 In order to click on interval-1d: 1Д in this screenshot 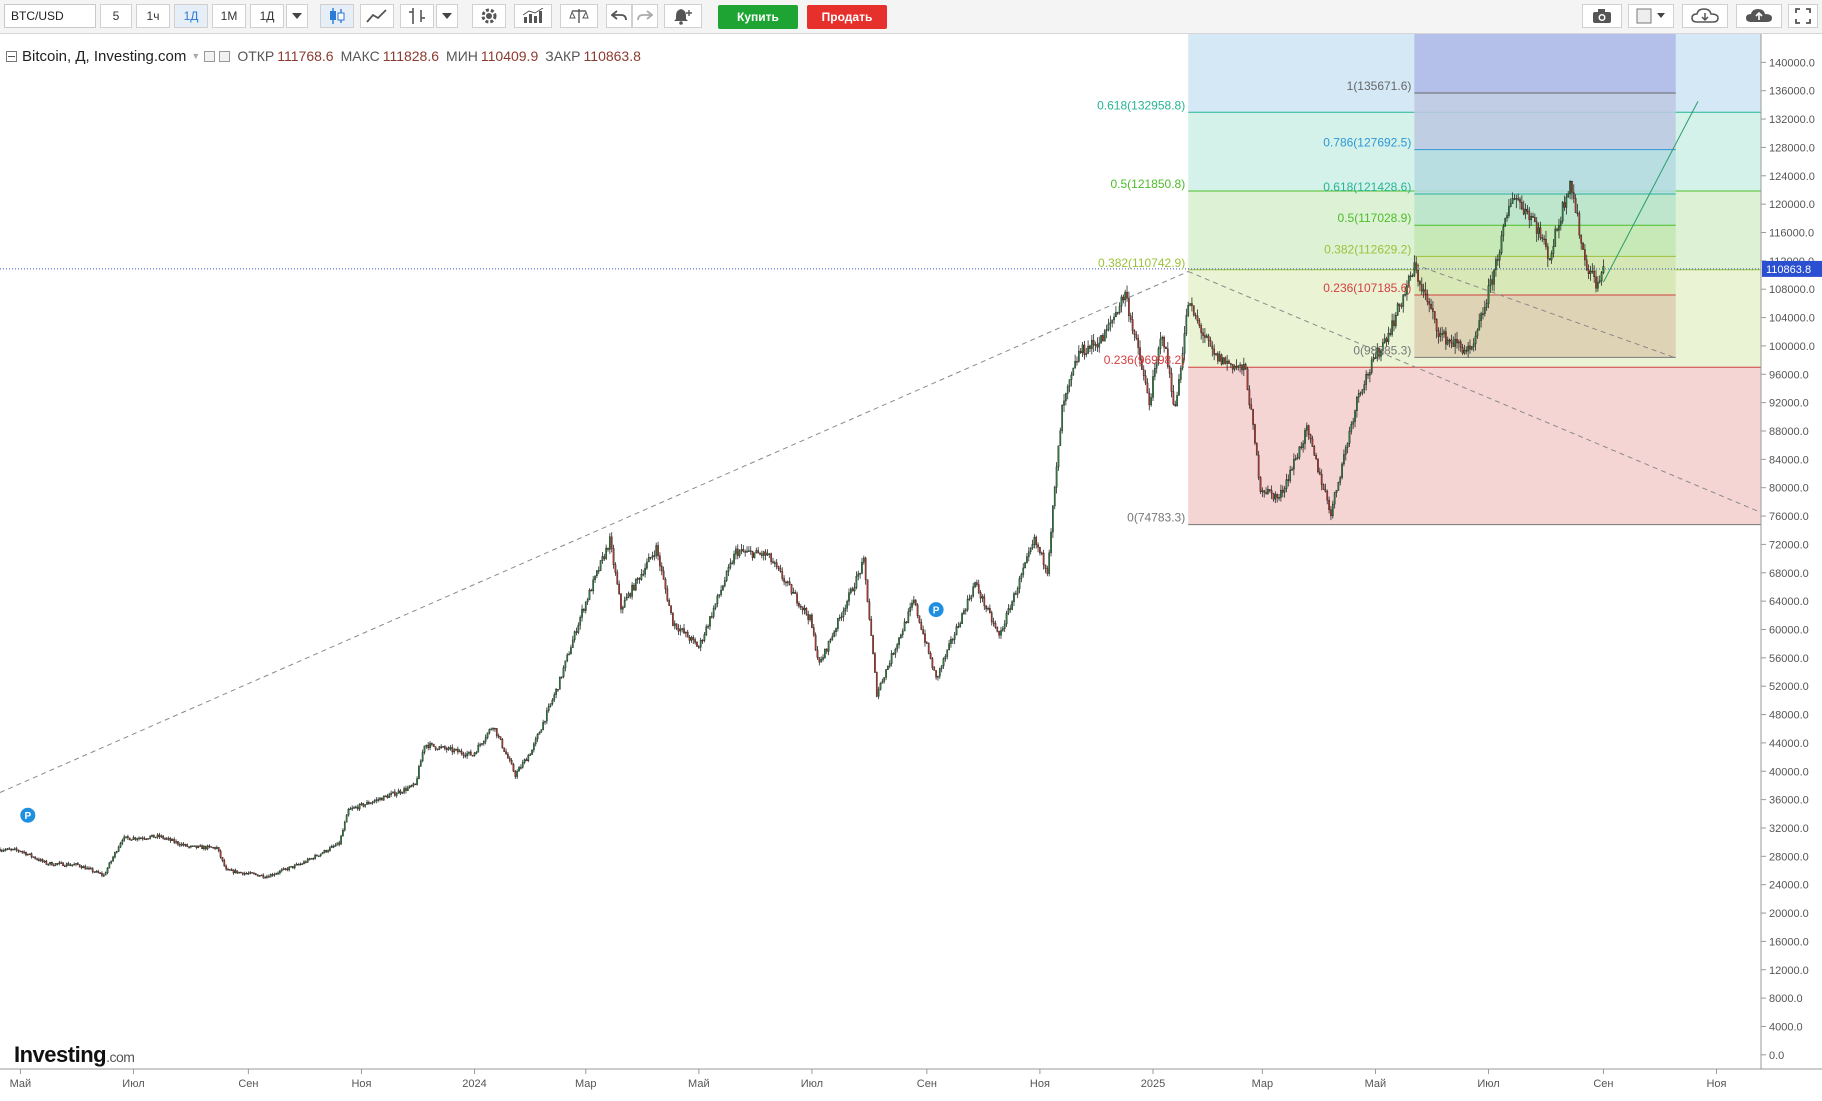, I will do `click(191, 16)`.